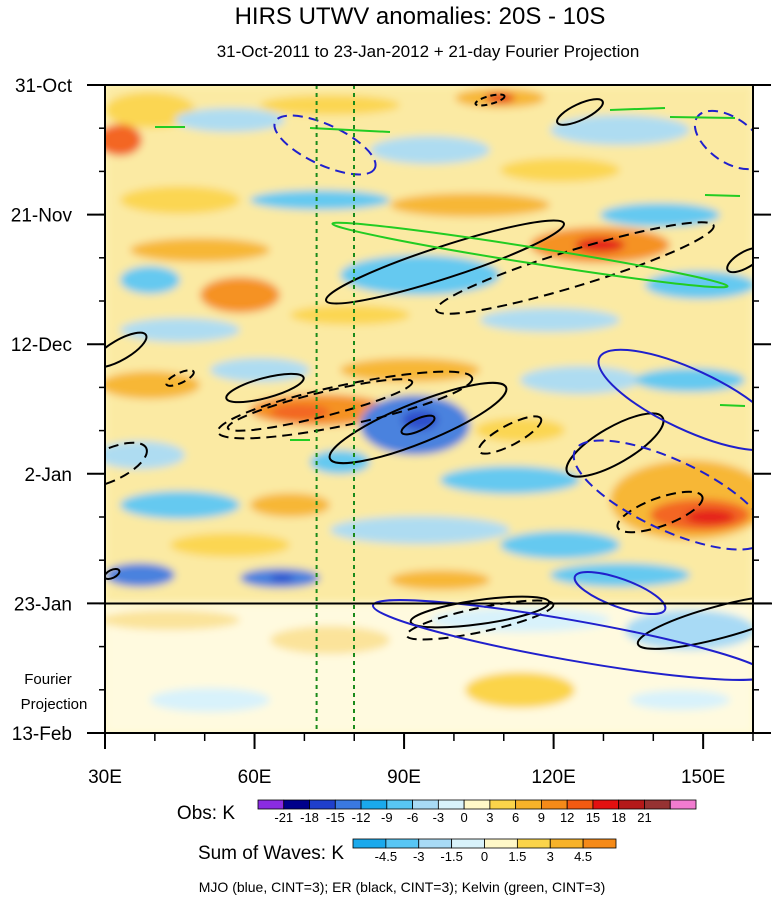 The height and width of the screenshot is (899, 772). Describe the element at coordinates (54, 704) in the screenshot. I see `projection-label-line-2: Projection` at that location.